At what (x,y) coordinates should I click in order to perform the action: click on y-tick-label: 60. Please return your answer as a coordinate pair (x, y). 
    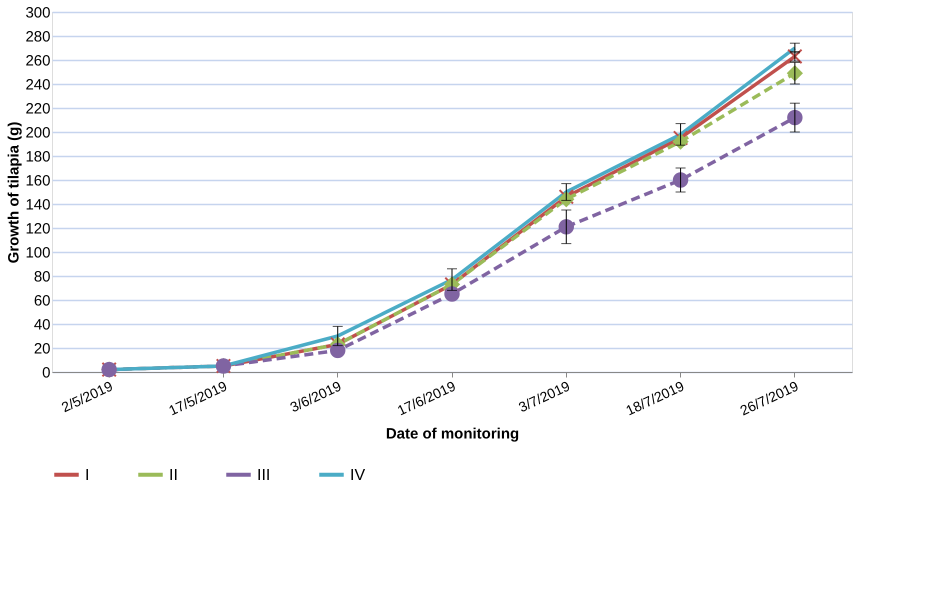
    Looking at the image, I should click on (42, 301).